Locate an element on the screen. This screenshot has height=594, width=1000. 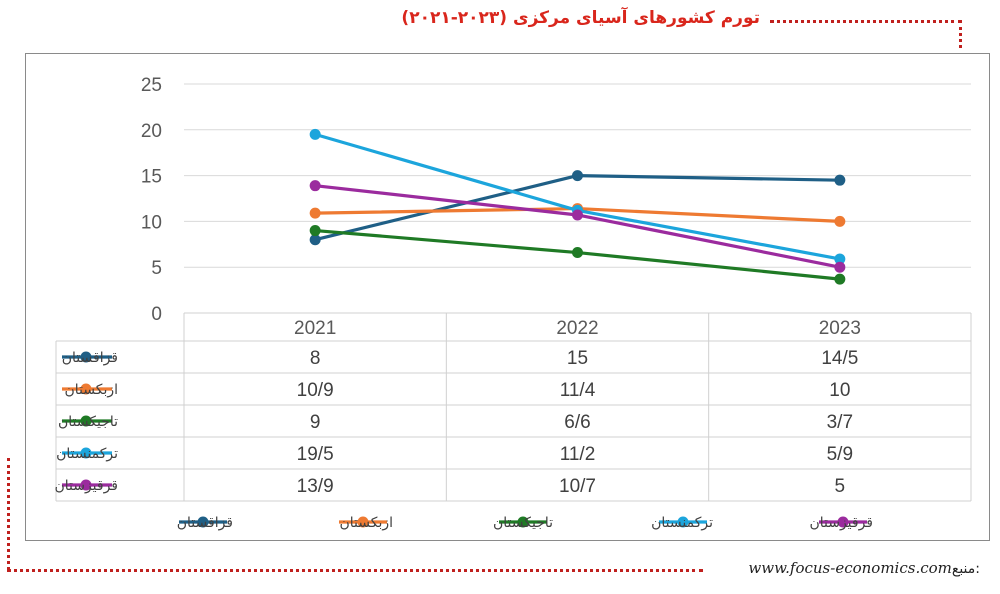
y-tick-label: 10 is located at coordinates (151, 222).